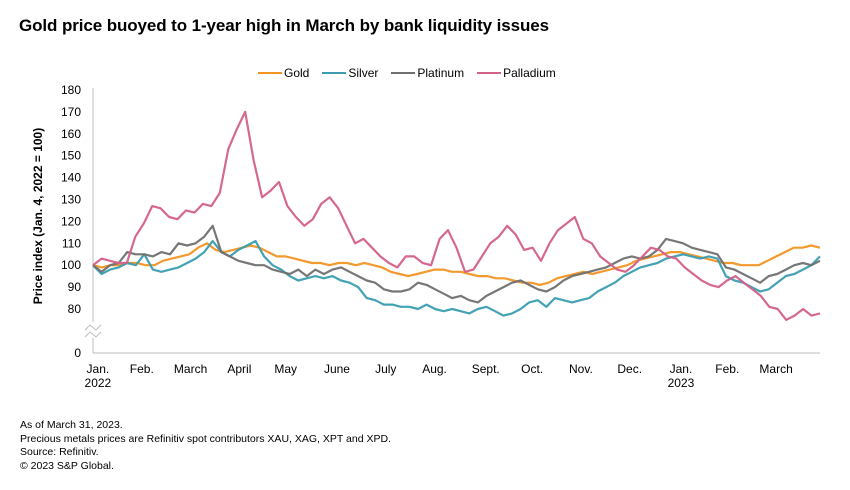 Image resolution: width=850 pixels, height=490 pixels. I want to click on y-tick-label: 80, so click(75, 309).